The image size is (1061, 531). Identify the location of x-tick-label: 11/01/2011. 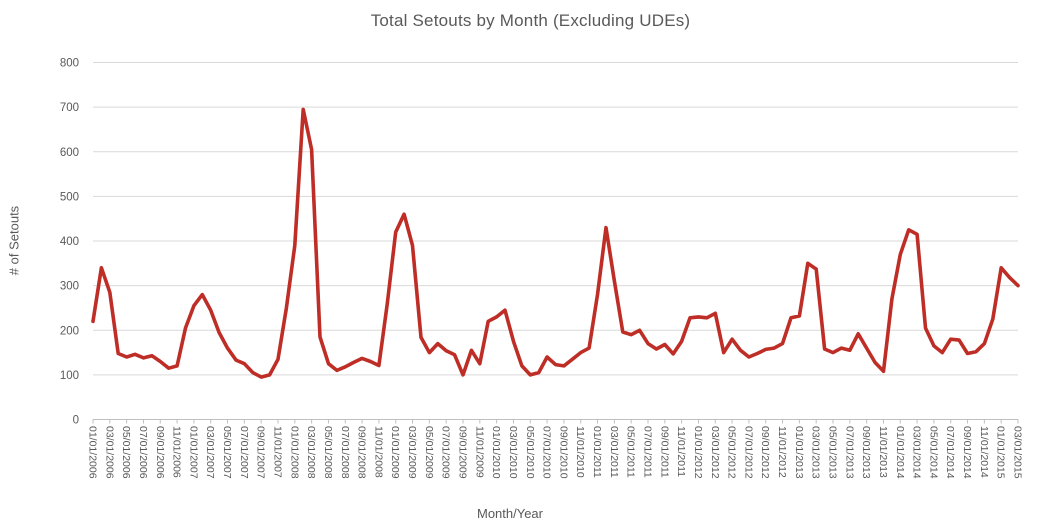
(681, 451).